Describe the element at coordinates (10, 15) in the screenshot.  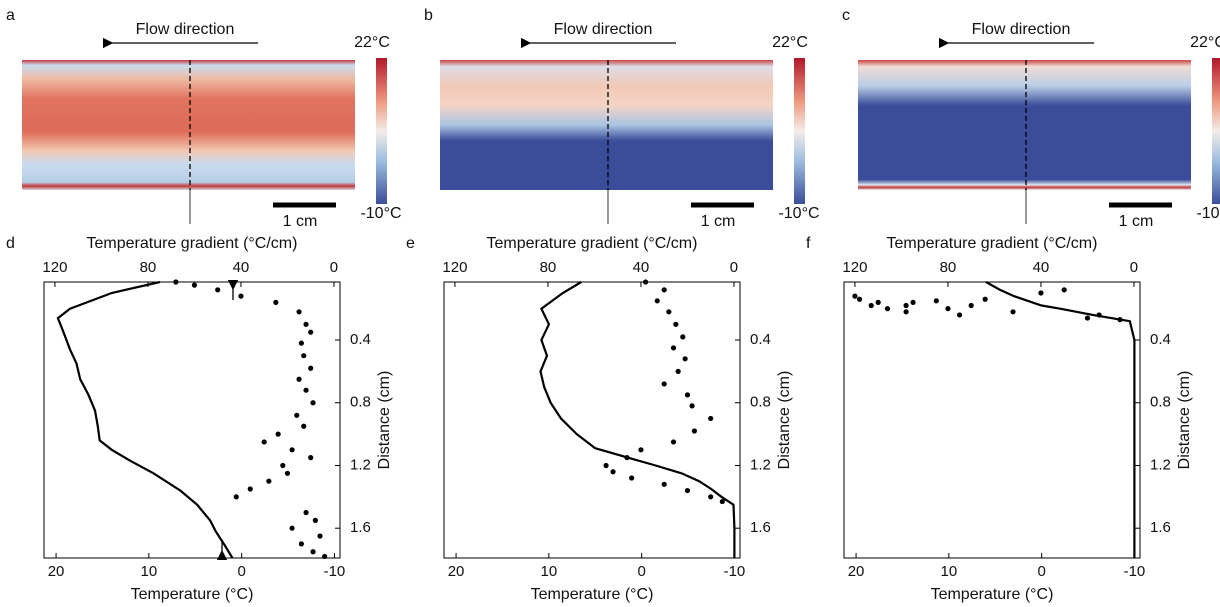
I see `panel-label: a` at that location.